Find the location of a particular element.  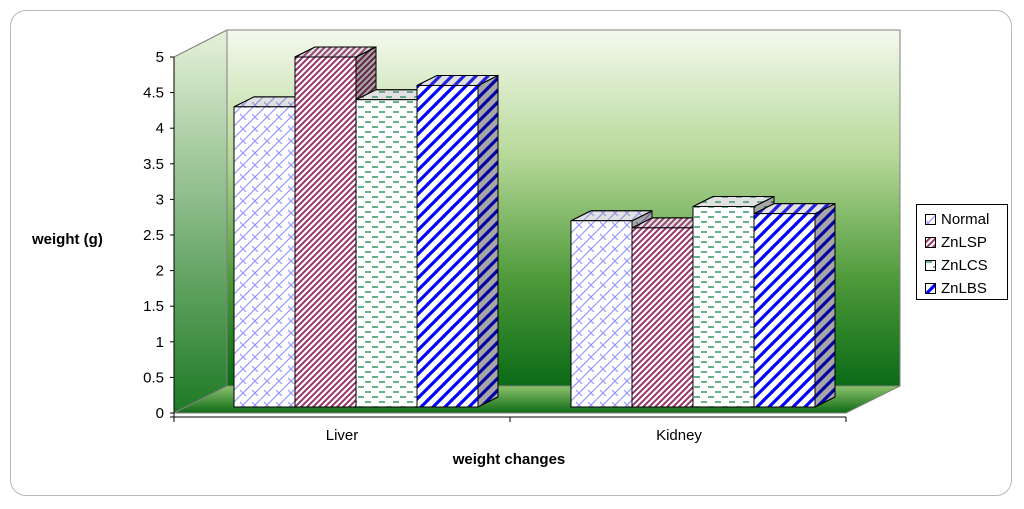

legend-label-znlbs: ZnLBS is located at coordinates (964, 288).